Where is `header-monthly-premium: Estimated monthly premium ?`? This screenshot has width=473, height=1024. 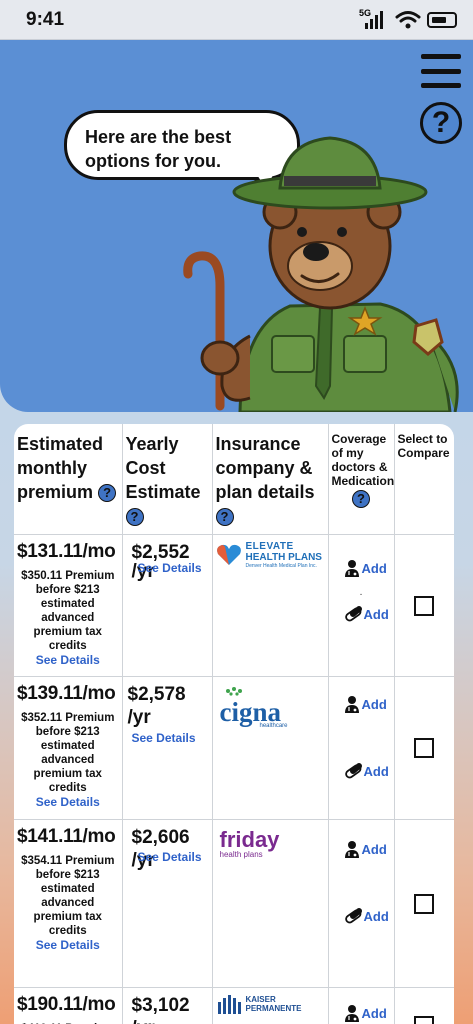 header-monthly-premium: Estimated monthly premium ? is located at coordinates (68, 479).